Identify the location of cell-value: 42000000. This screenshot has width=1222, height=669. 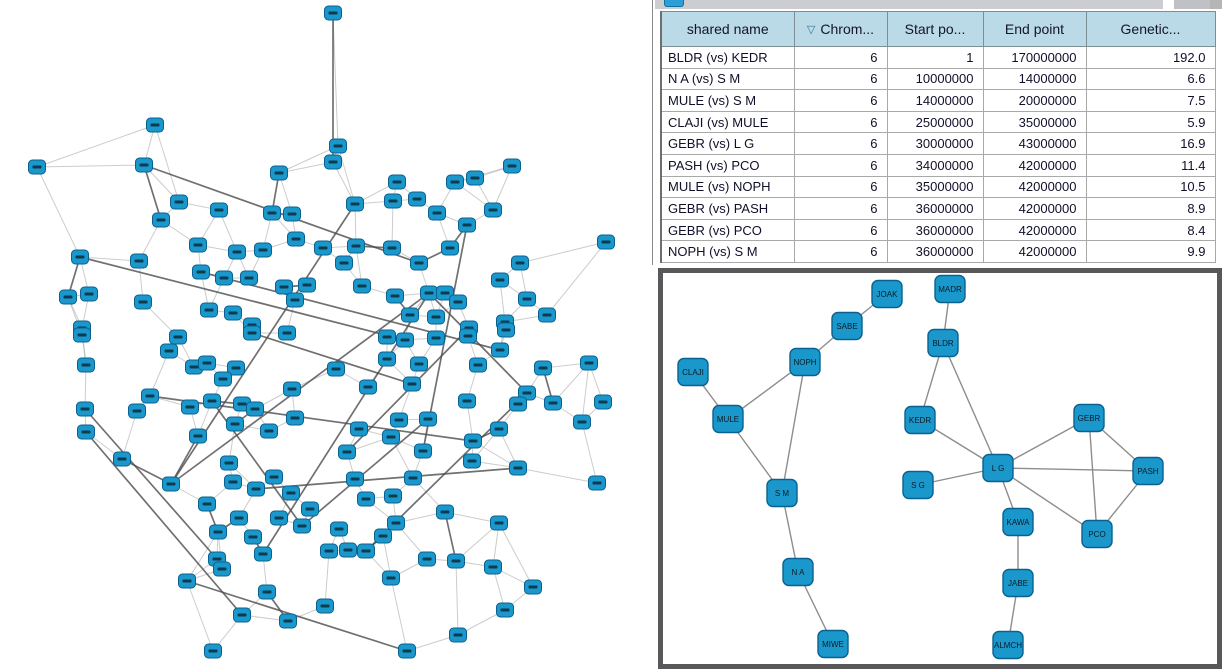
(1034, 208).